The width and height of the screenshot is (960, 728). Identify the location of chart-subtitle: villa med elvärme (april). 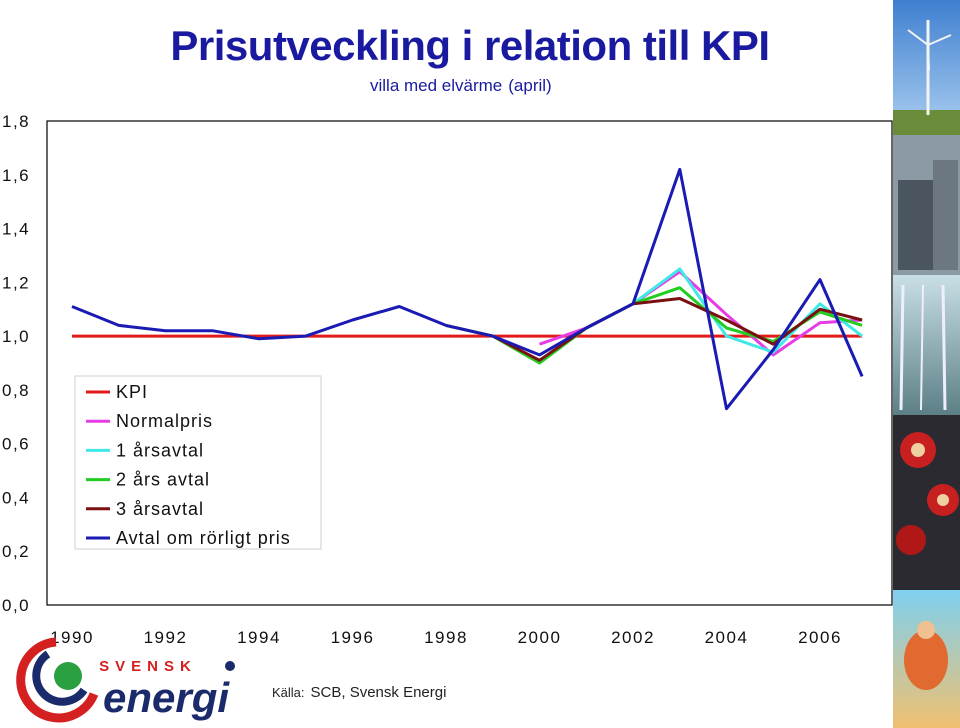
(461, 86).